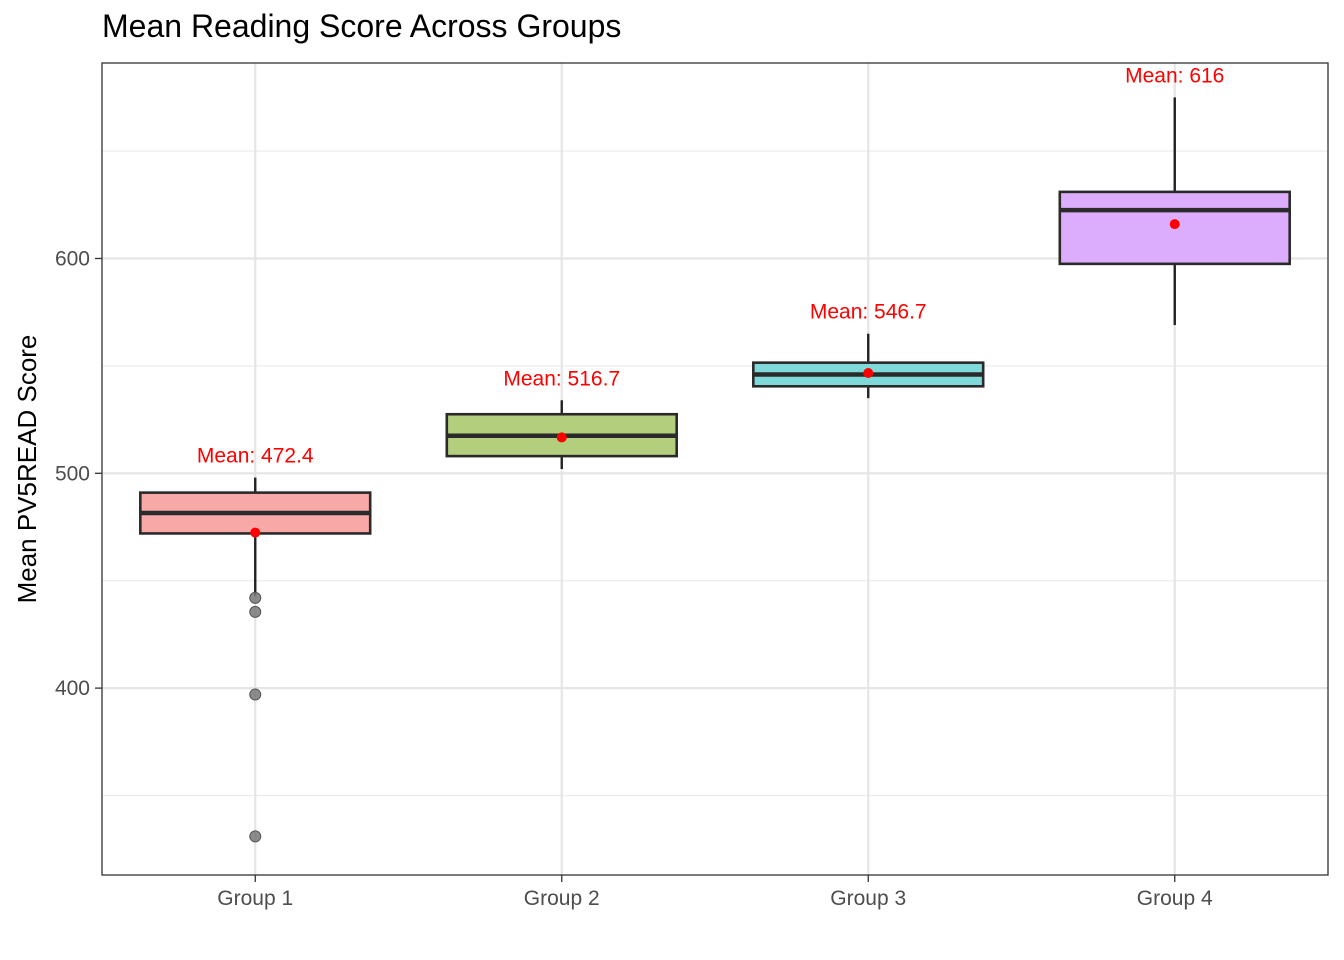  What do you see at coordinates (868, 898) in the screenshot?
I see `x-tick-label: Group 3` at bounding box center [868, 898].